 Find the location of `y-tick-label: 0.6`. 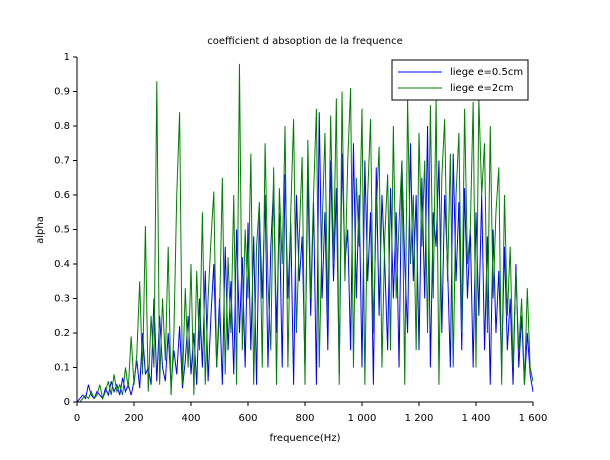

y-tick-label: 0.6 is located at coordinates (62, 195).